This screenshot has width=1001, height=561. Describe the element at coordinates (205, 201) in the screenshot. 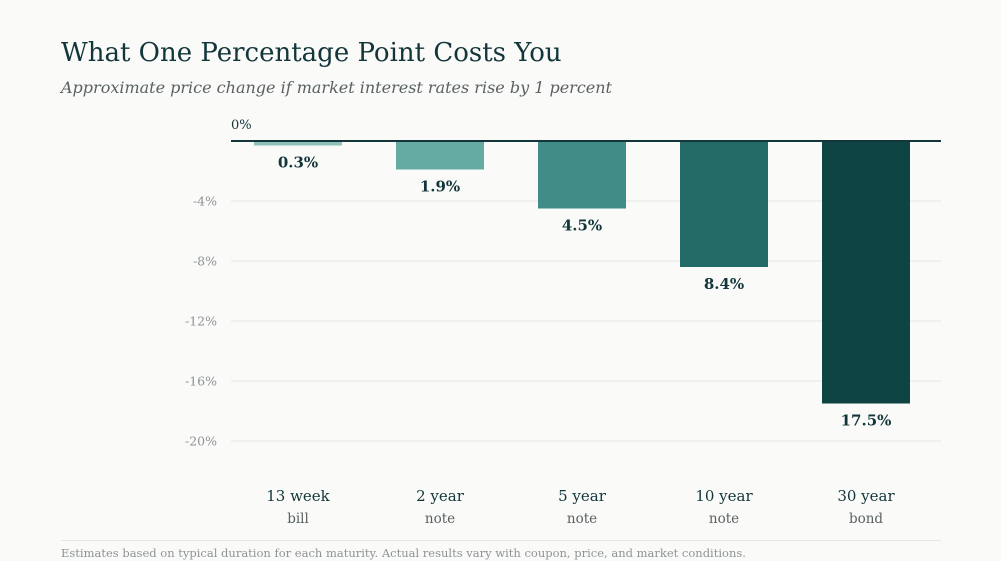

I see `y-tick-label: -4%` at that location.